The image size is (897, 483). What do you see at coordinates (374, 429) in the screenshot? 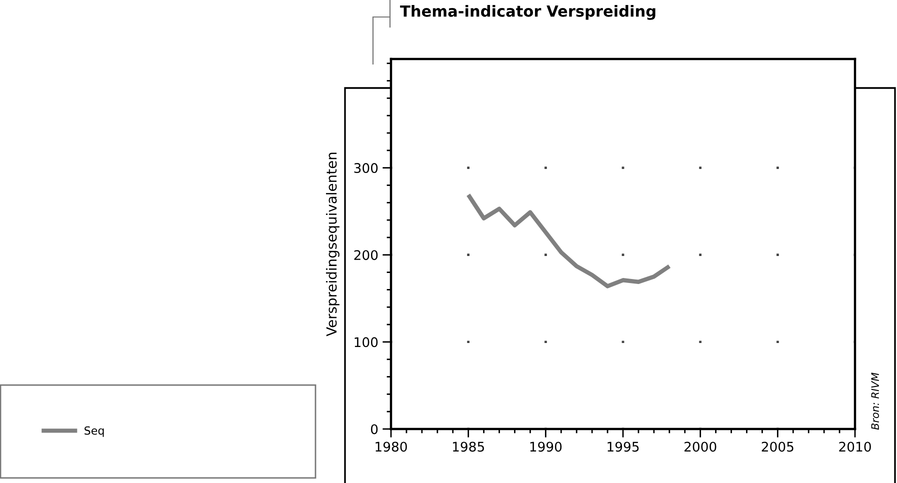
I see `y-tick-label: 0` at bounding box center [374, 429].